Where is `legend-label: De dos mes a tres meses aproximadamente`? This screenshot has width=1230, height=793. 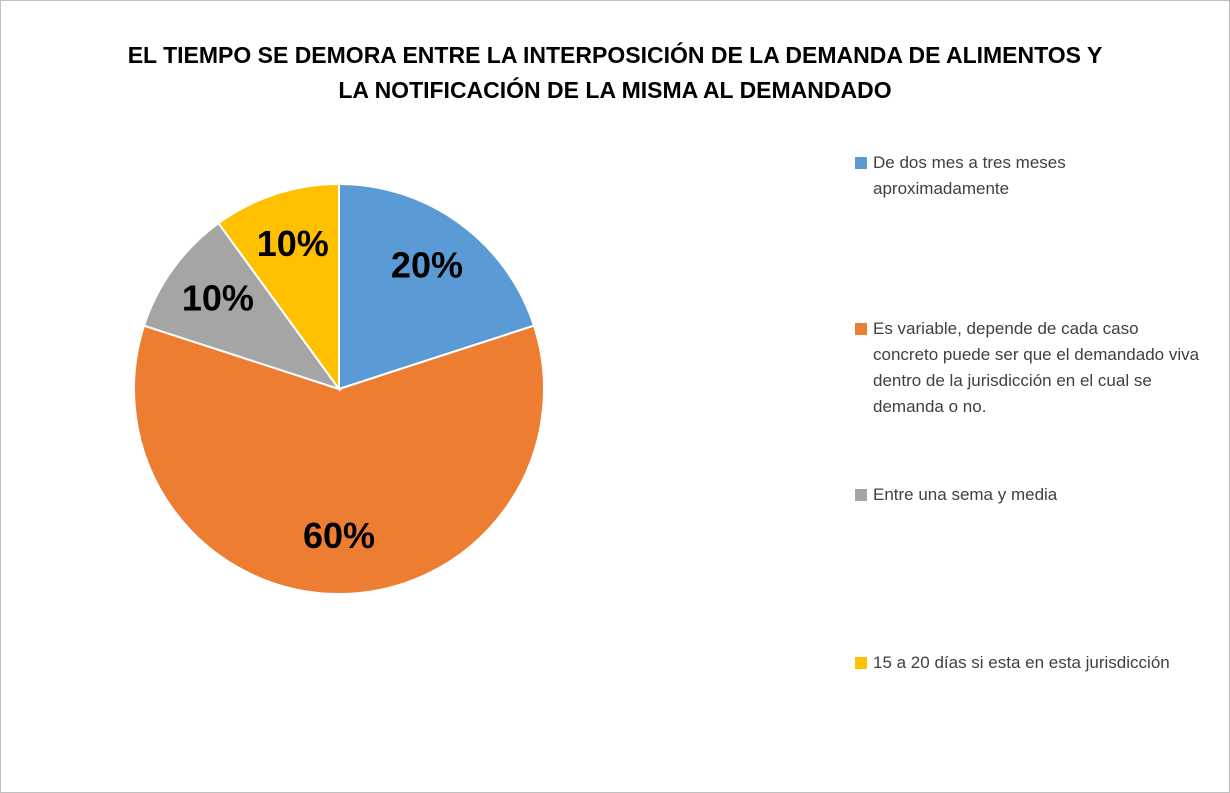
legend-label: De dos mes a tres meses aproximadamente is located at coordinates (969, 175).